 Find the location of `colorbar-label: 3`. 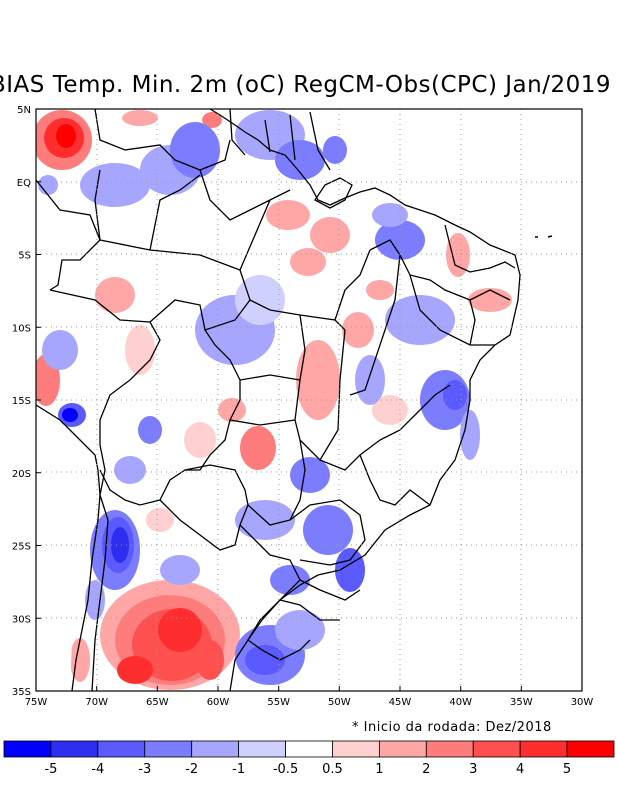

colorbar-label: 3 is located at coordinates (473, 769).